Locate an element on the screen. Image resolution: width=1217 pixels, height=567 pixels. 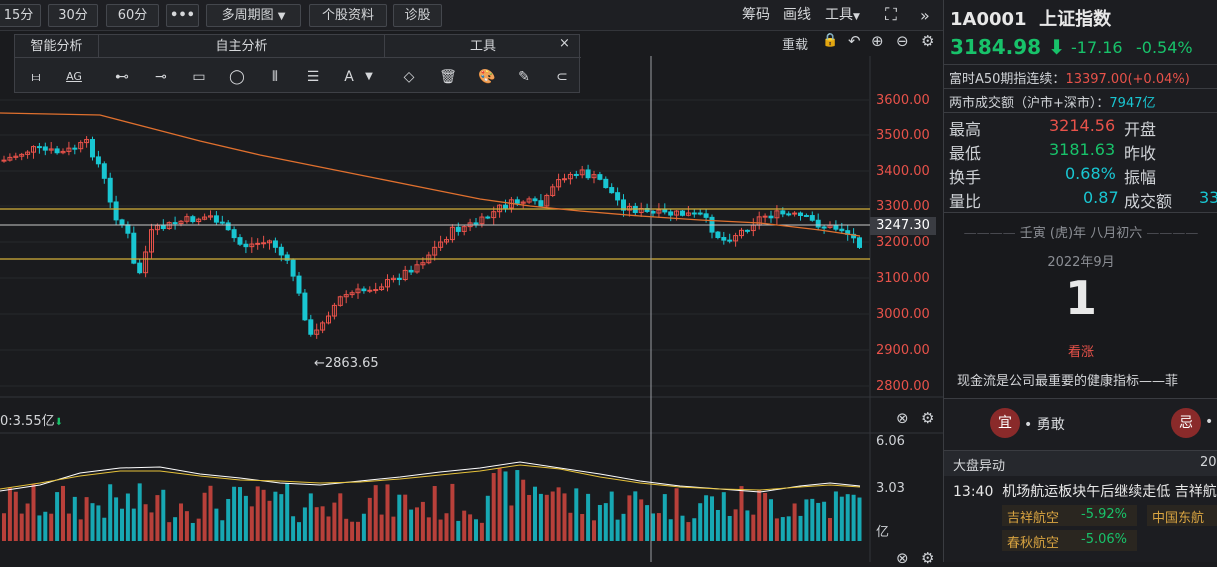
good-badge: 宜 is located at coordinates (1005, 423).